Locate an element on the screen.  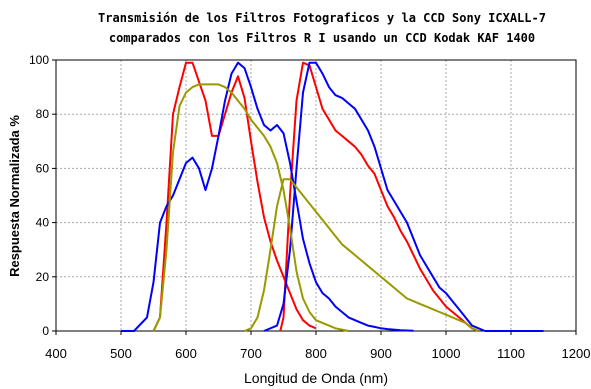
y-tick-label: 80 is located at coordinates (43, 114).